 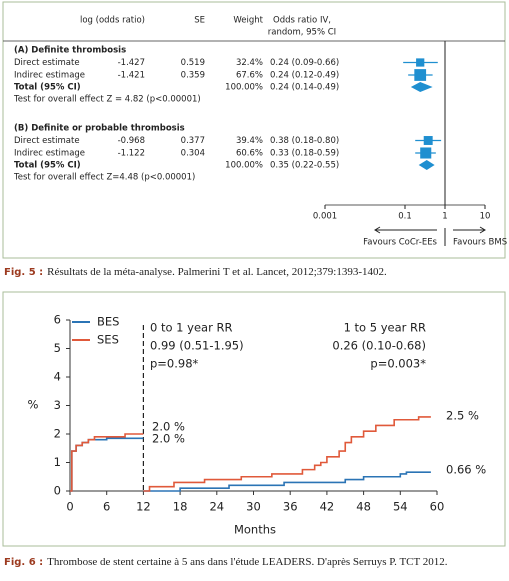 What do you see at coordinates (197, 346) in the screenshot?
I see `annotation: 0.99 (0.51-1.95)` at bounding box center [197, 346].